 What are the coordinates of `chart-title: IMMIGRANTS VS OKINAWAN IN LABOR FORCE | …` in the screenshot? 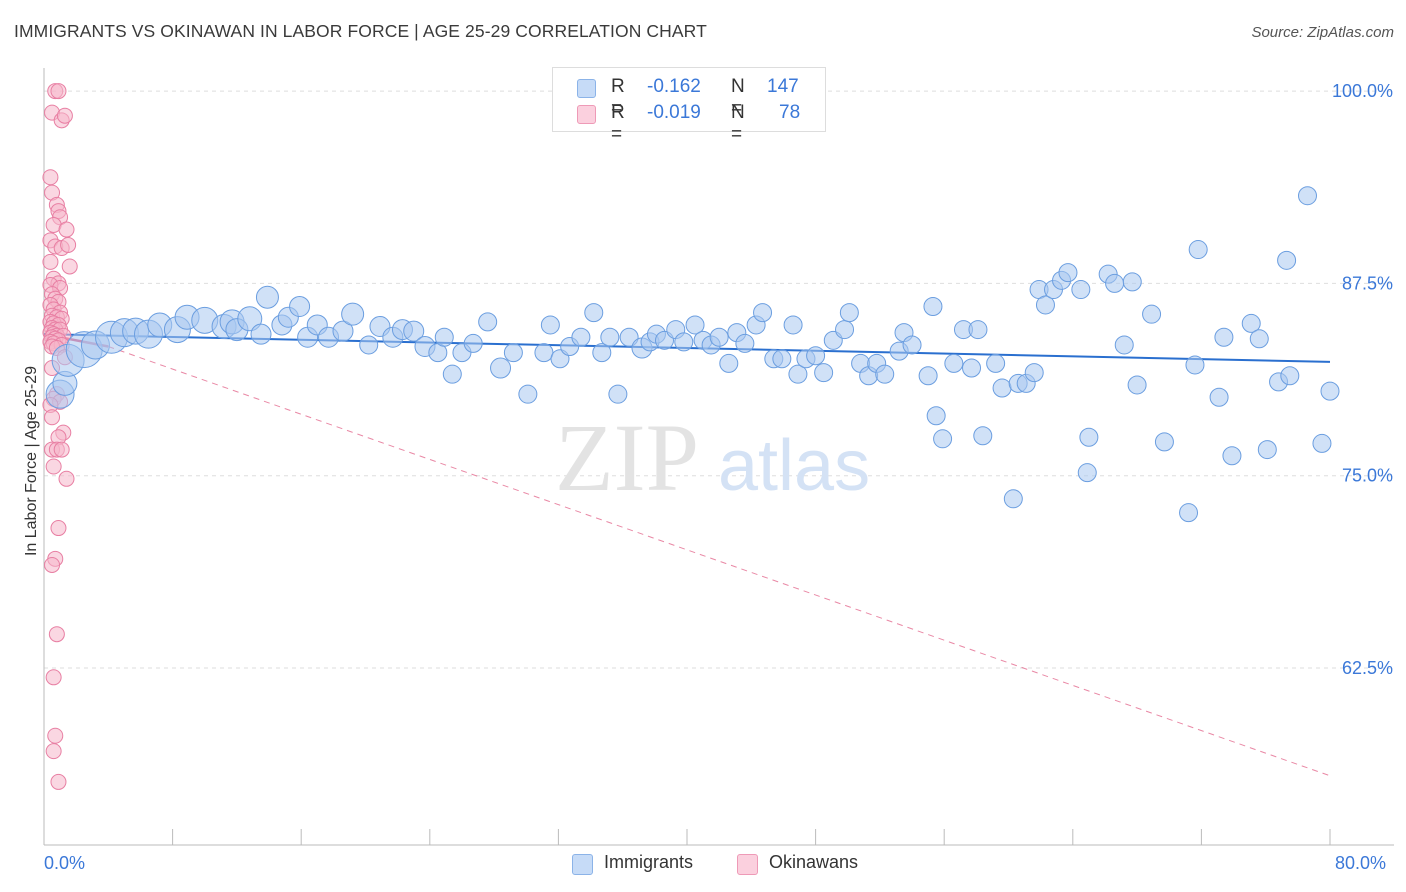 It's located at (360, 31).